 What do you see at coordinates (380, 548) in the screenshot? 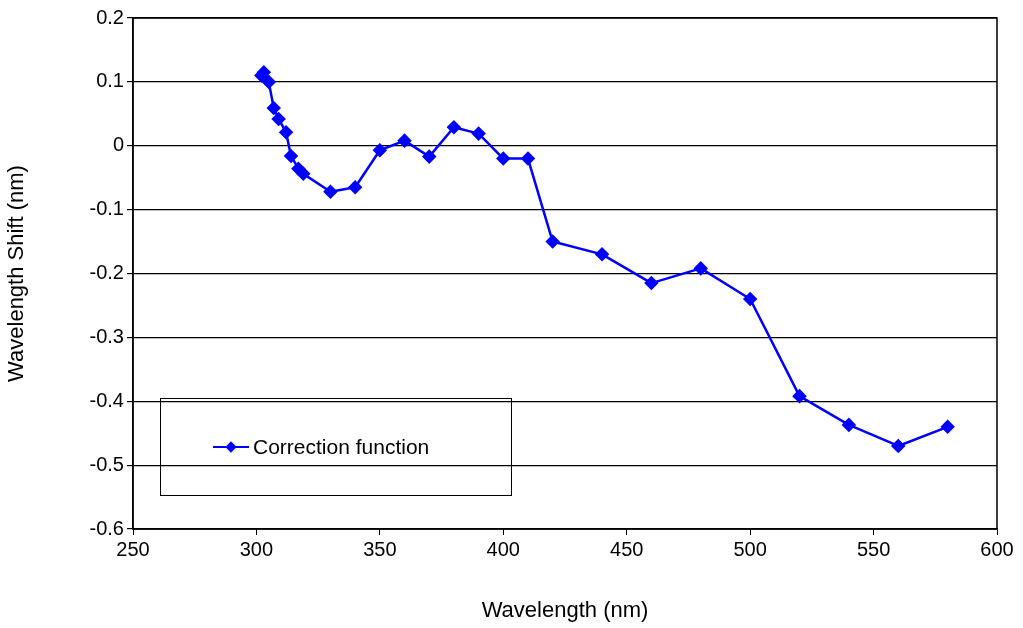
I see `x-tick-label: 350` at bounding box center [380, 548].